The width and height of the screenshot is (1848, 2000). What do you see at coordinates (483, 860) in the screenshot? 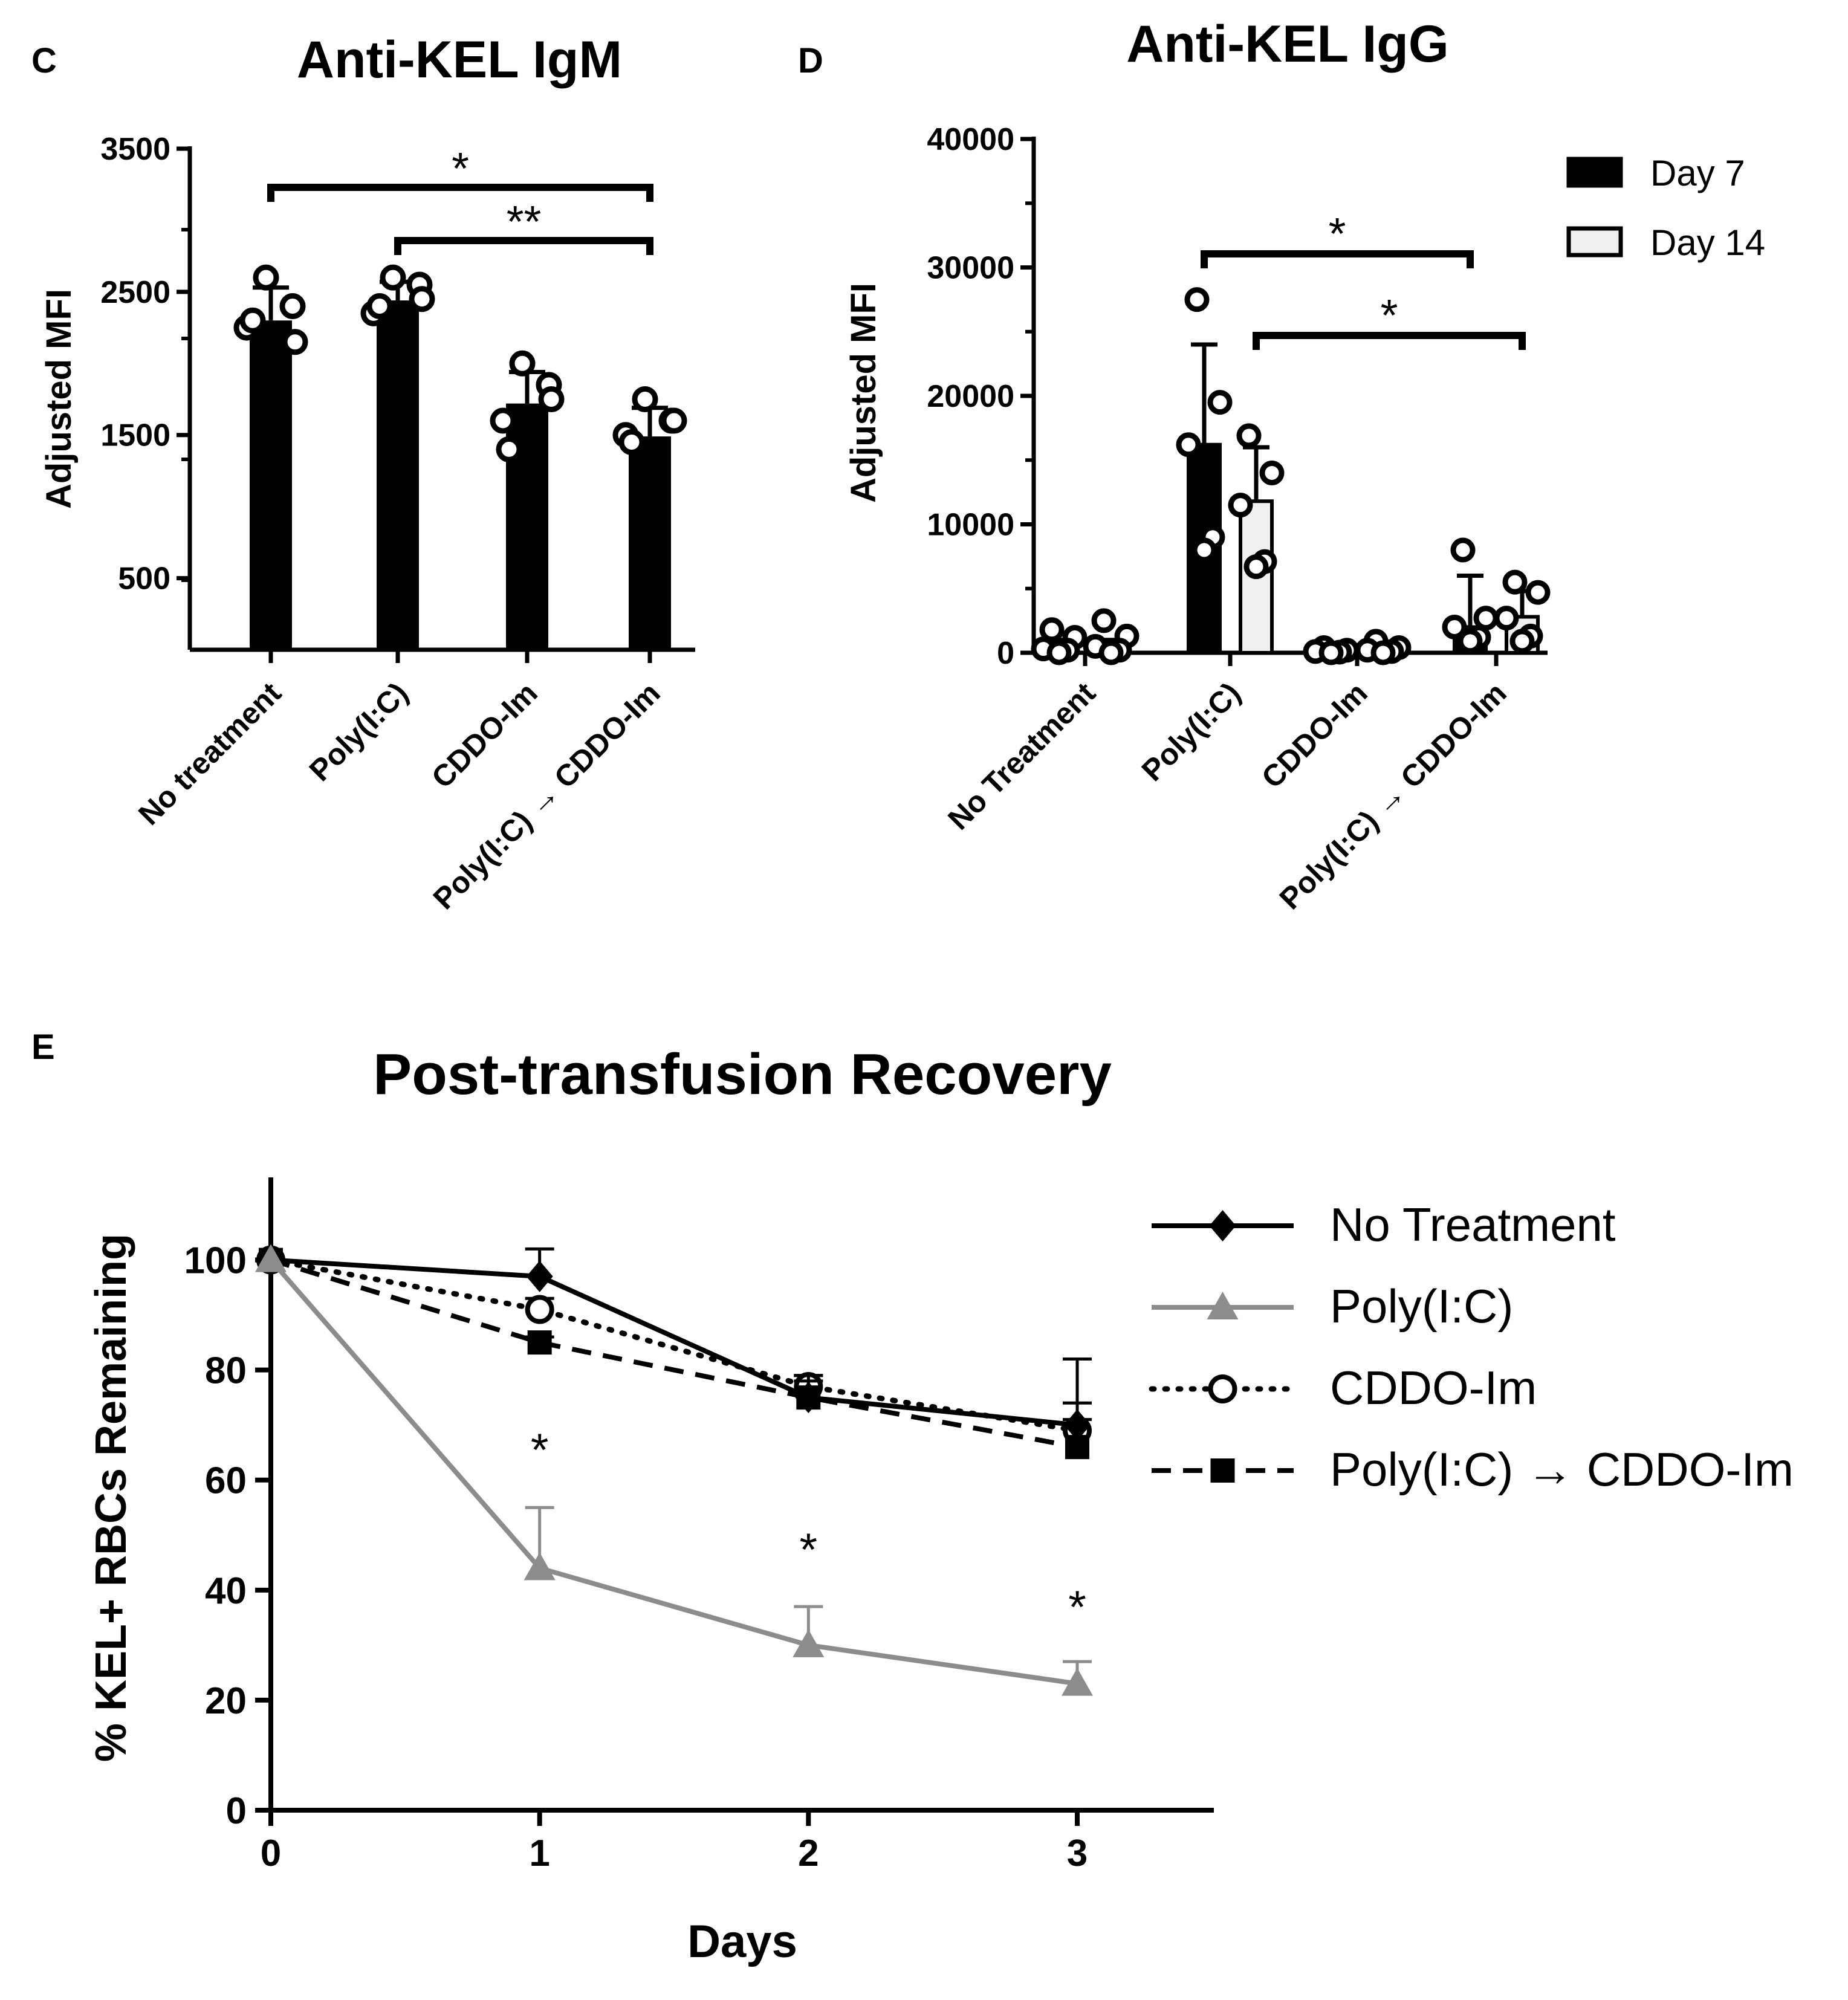
I see `x-tick-label-c-left: Poly(I:C)` at bounding box center [483, 860].